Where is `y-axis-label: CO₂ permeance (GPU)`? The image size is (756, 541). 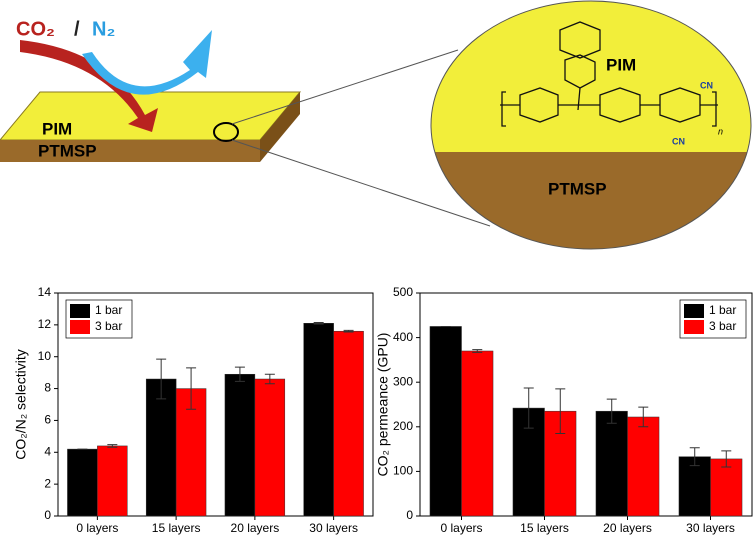 y-axis-label: CO₂ permeance (GPU) is located at coordinates (383, 405).